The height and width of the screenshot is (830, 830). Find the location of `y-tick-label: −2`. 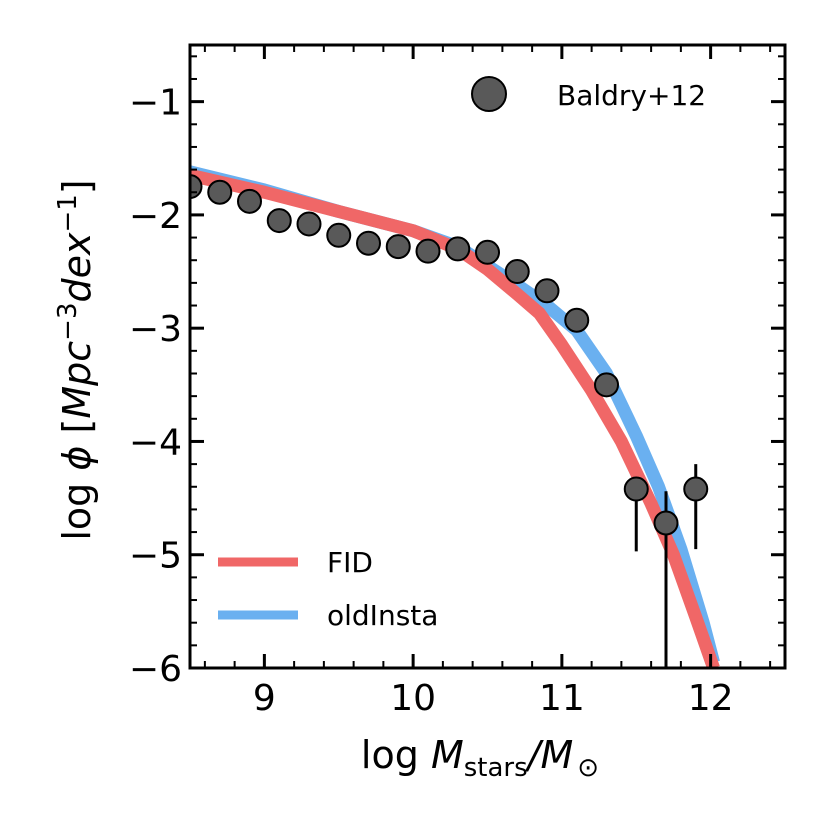

y-tick-label: −2 is located at coordinates (155, 216).